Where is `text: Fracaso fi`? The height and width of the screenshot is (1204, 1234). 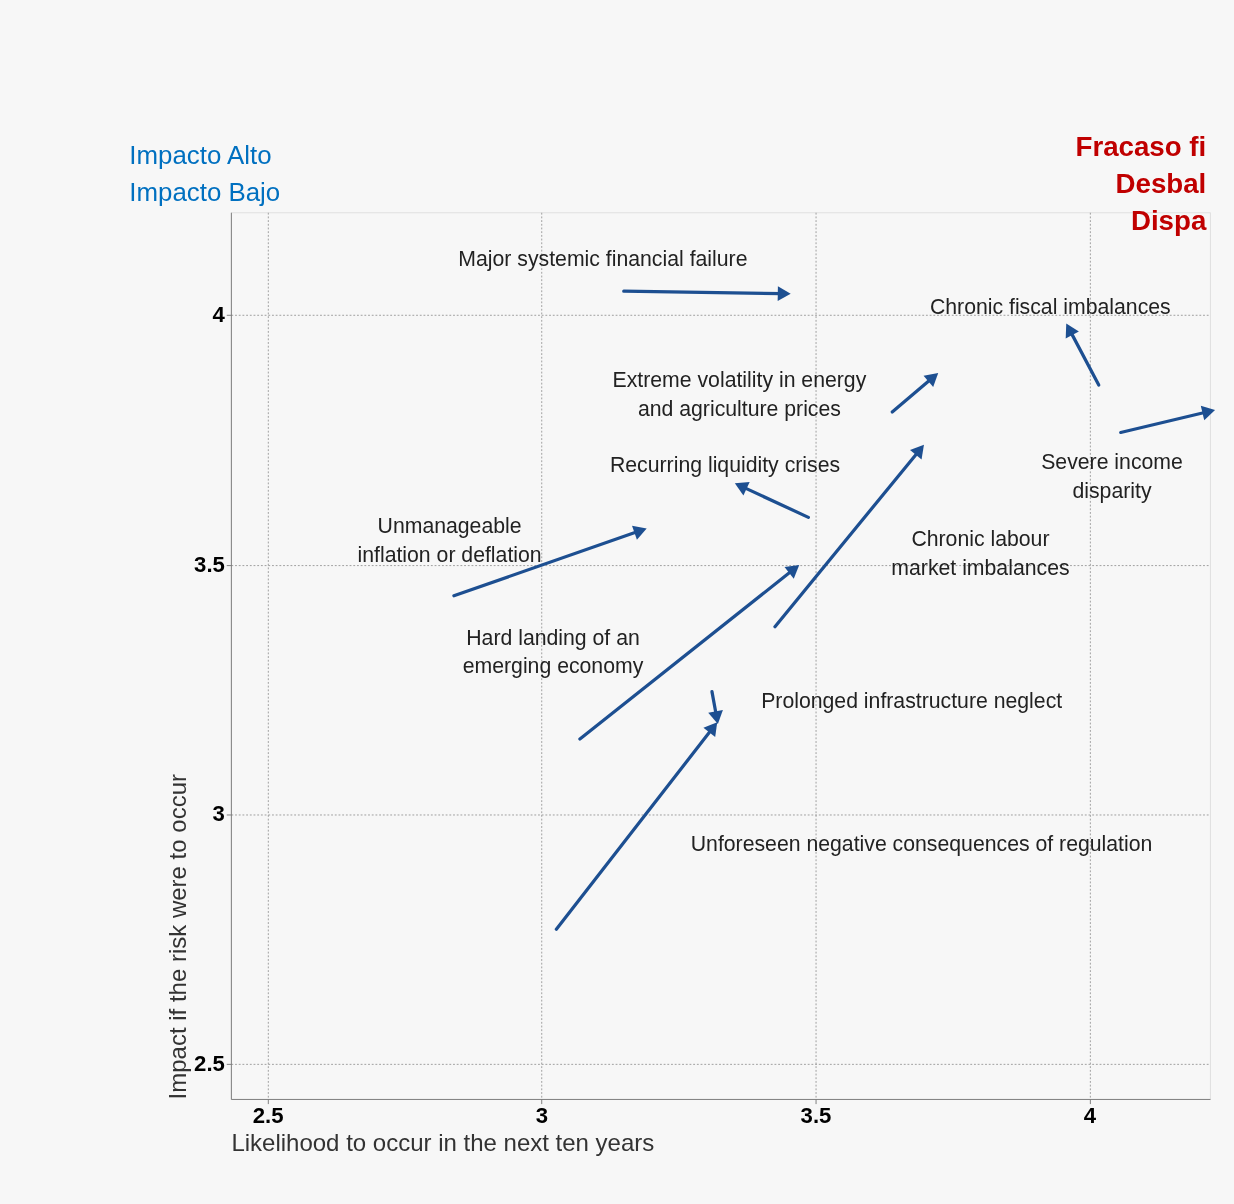
text: Fracaso fi is located at coordinates (1141, 146).